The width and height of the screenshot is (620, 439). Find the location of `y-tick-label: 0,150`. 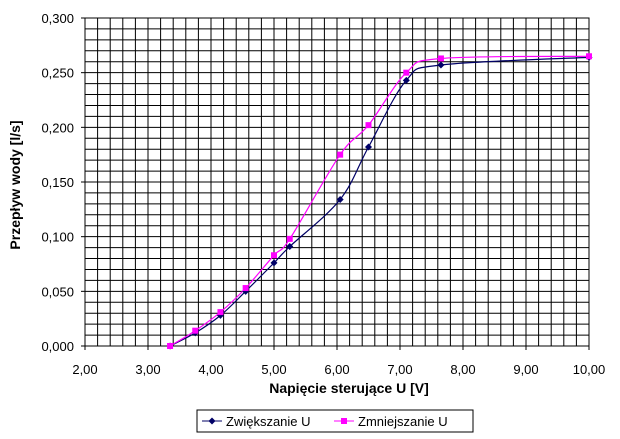

y-tick-label: 0,150 is located at coordinates (57, 182).